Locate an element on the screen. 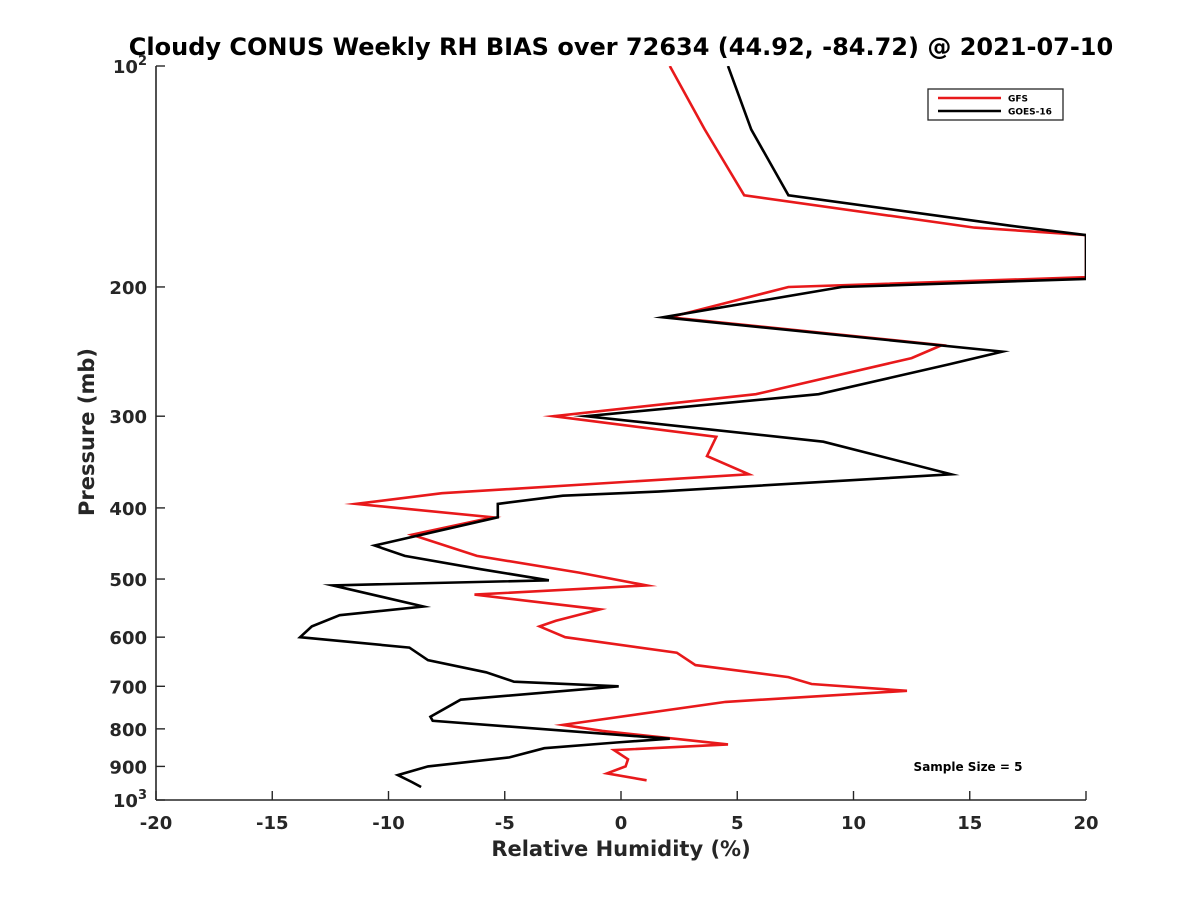  y-tick-label: 10³ is located at coordinates (130, 800).